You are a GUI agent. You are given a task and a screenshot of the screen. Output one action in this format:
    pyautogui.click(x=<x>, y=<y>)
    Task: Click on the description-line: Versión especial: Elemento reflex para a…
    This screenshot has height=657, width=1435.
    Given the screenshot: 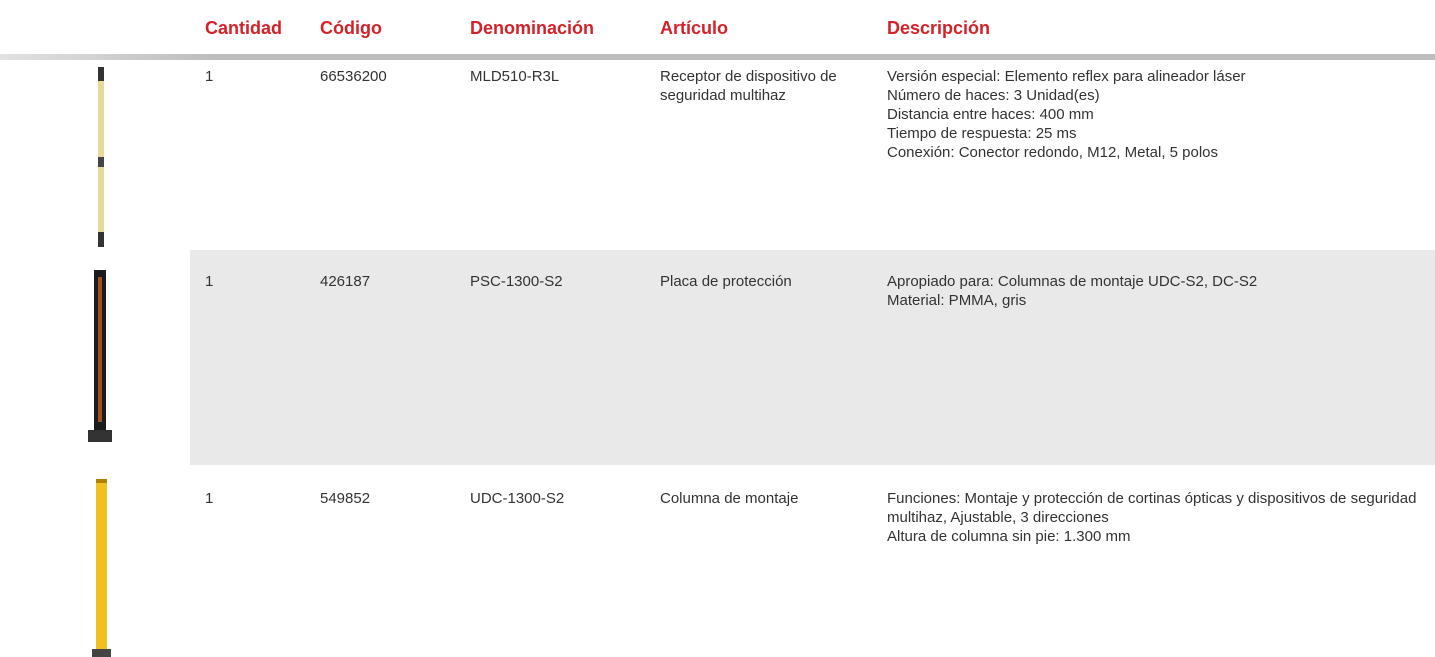 What is the action you would take?
    pyautogui.click(x=1066, y=76)
    